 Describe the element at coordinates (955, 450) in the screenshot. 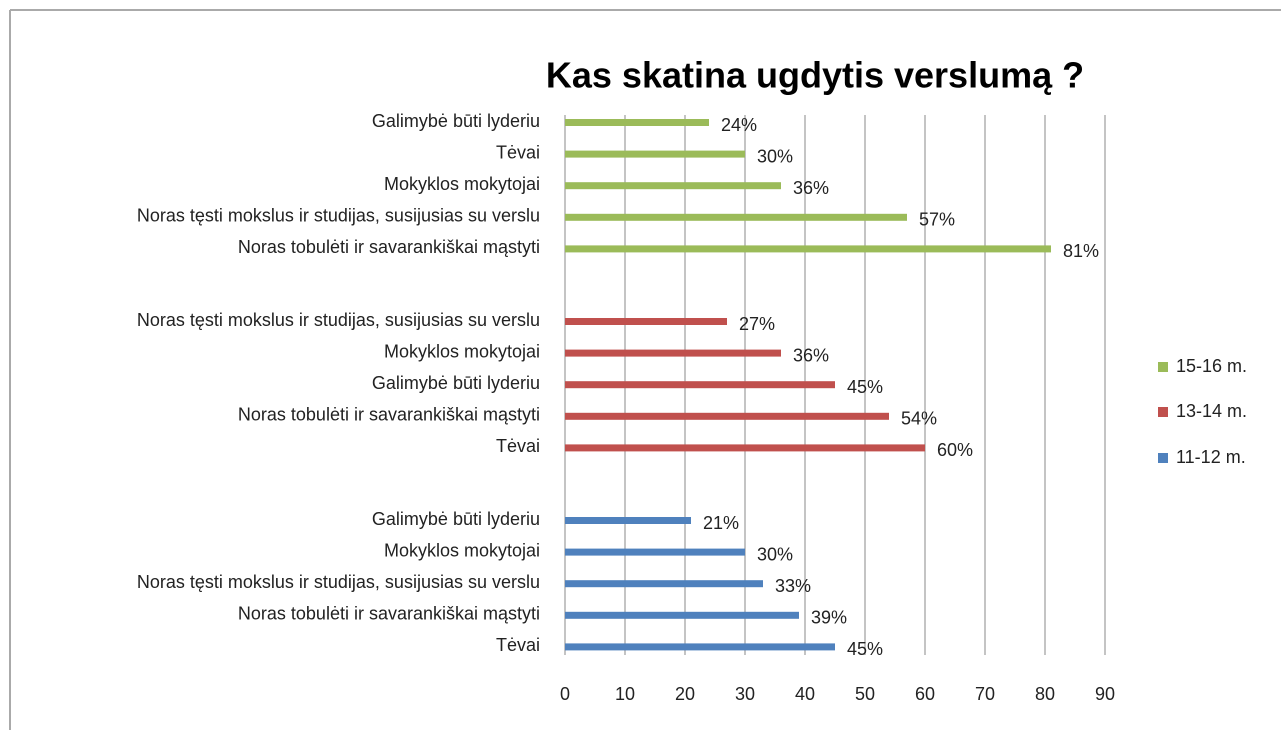

I see `data-label: 60%` at that location.